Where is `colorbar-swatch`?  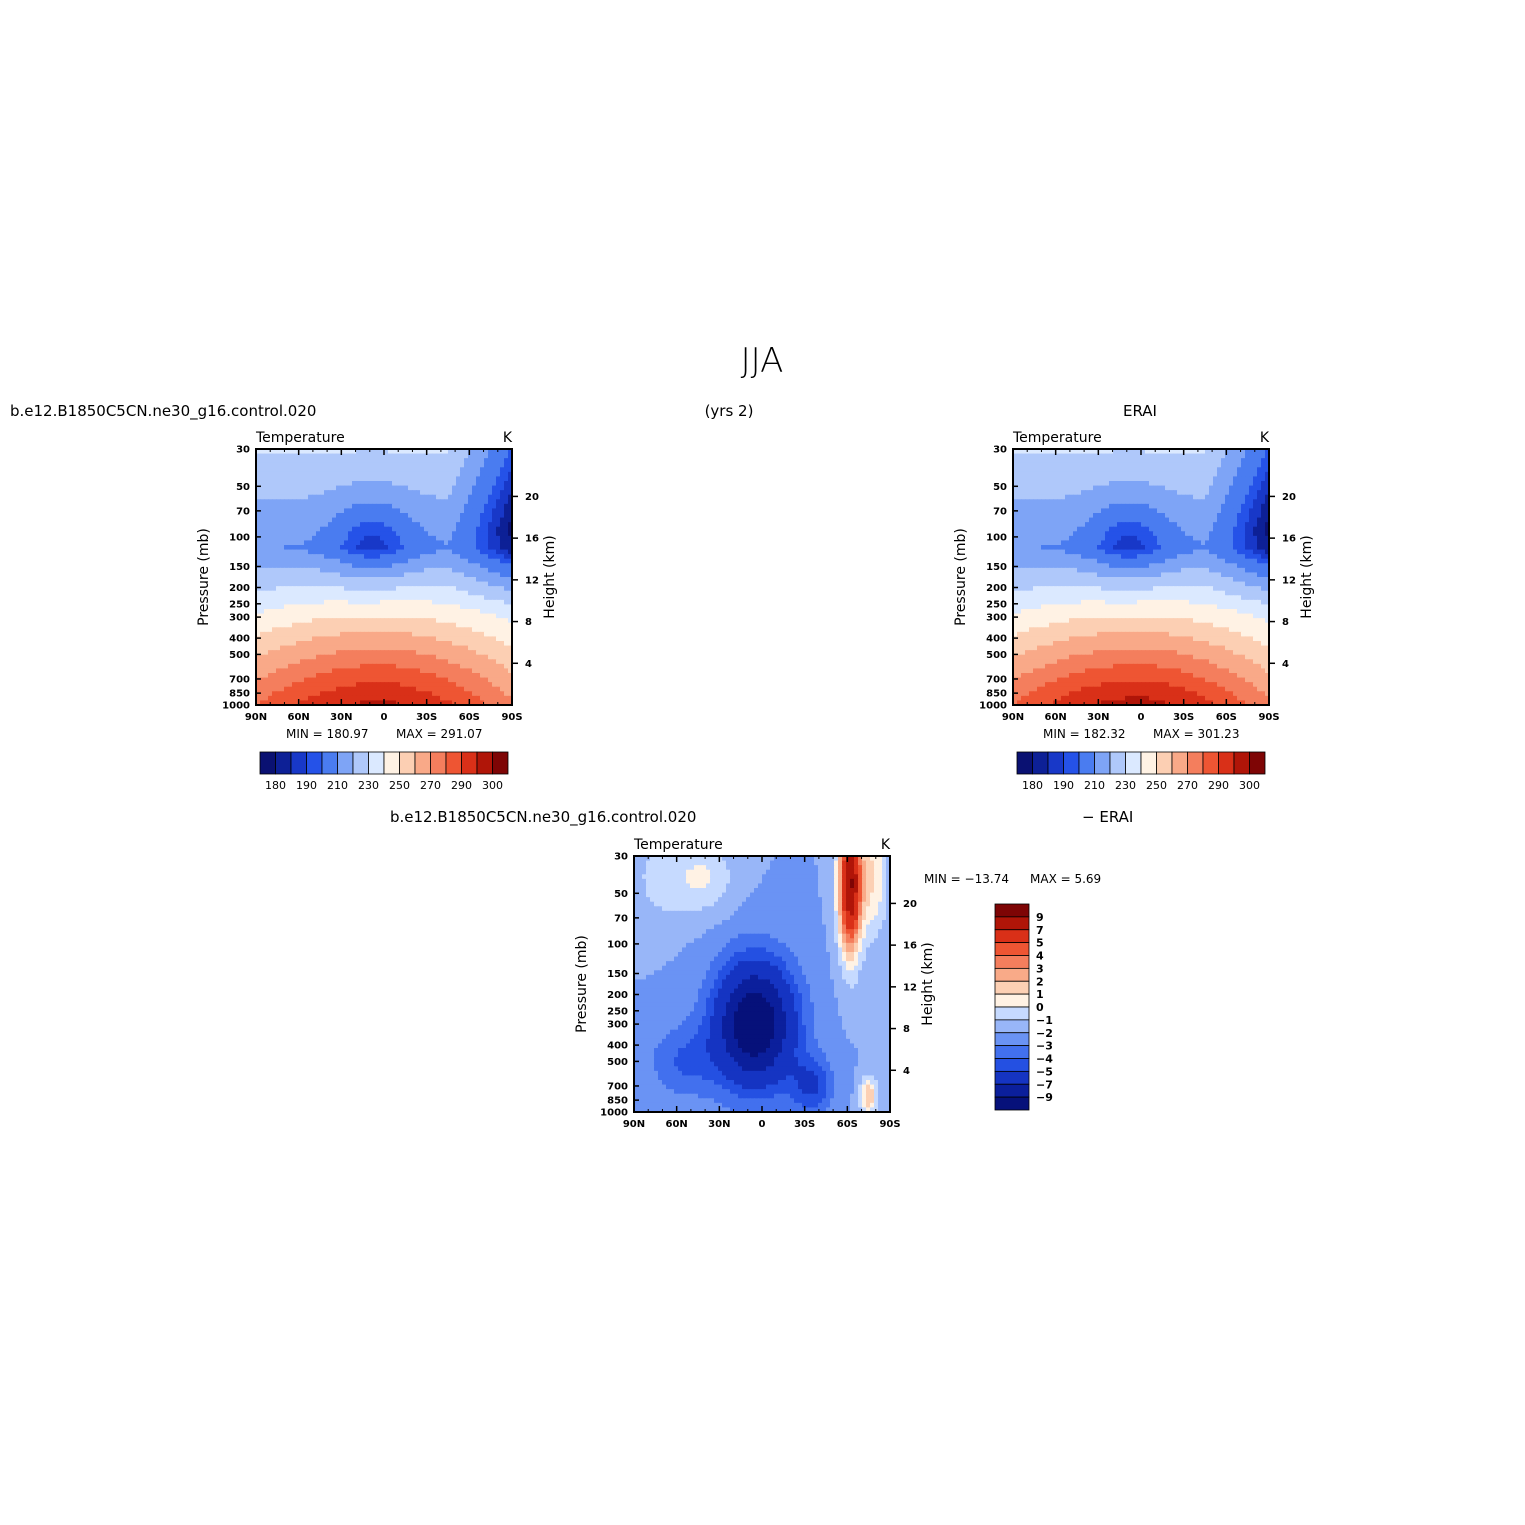 colorbar-swatch is located at coordinates (422, 763).